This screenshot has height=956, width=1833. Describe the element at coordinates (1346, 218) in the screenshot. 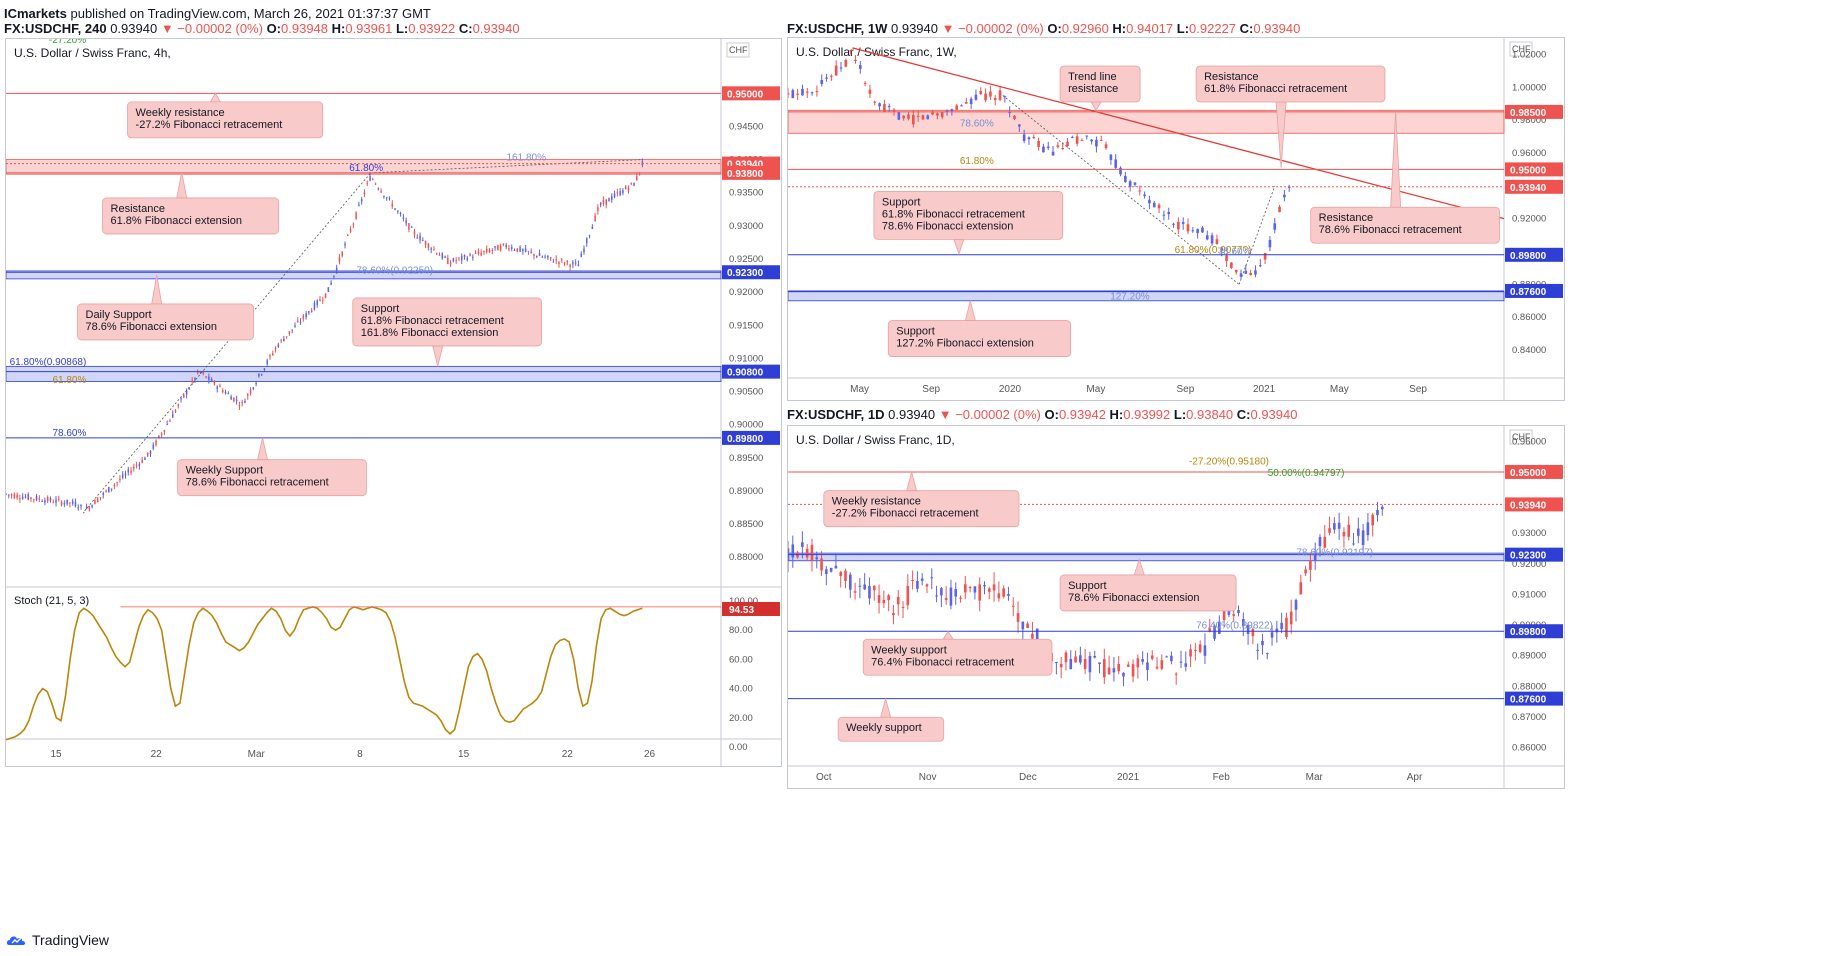

I see `callout-text: Resistance` at that location.